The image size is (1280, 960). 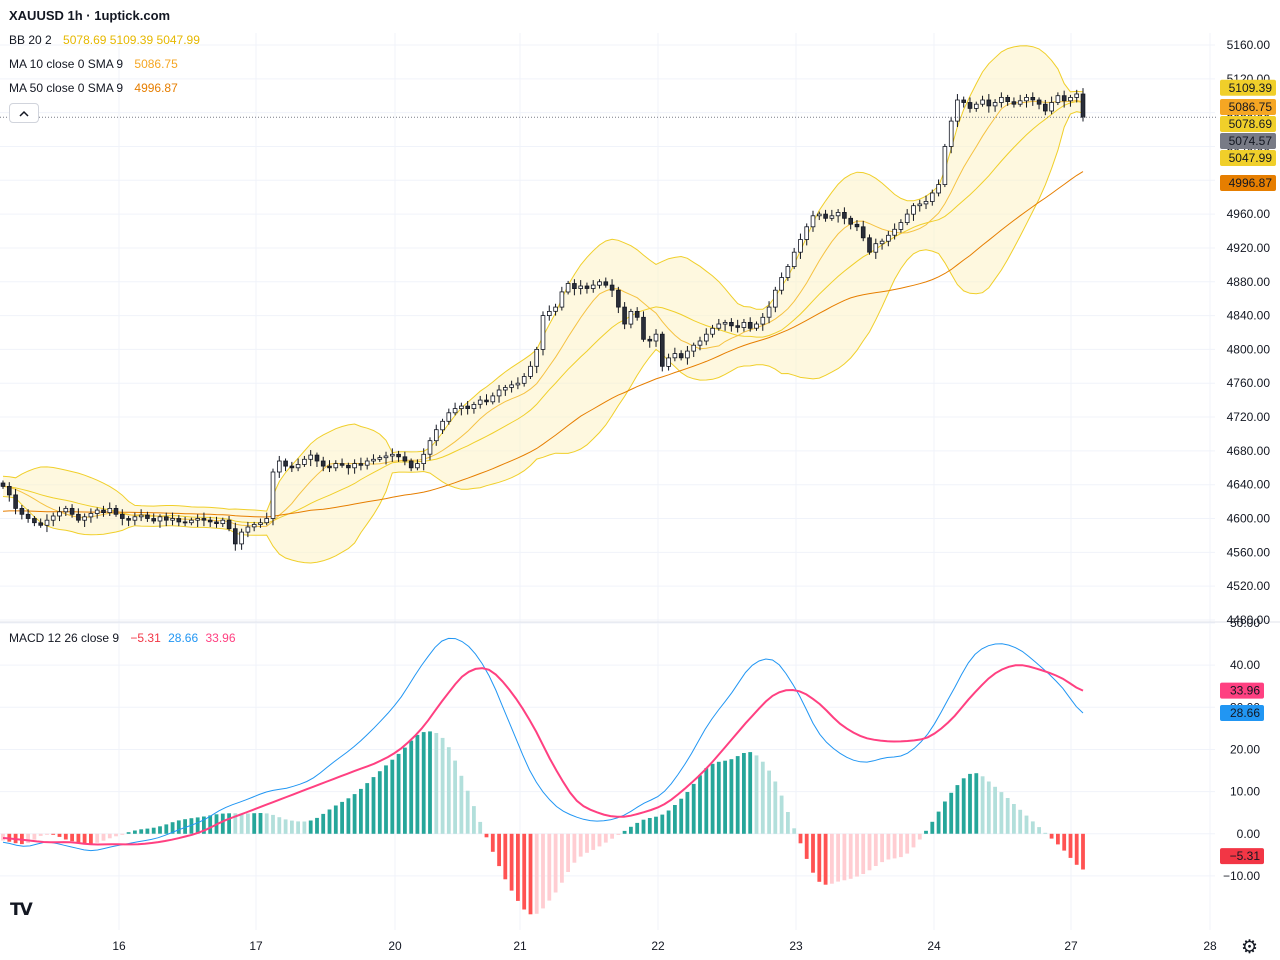 What do you see at coordinates (1249, 552) in the screenshot?
I see `price-axis-label: 4560.00` at bounding box center [1249, 552].